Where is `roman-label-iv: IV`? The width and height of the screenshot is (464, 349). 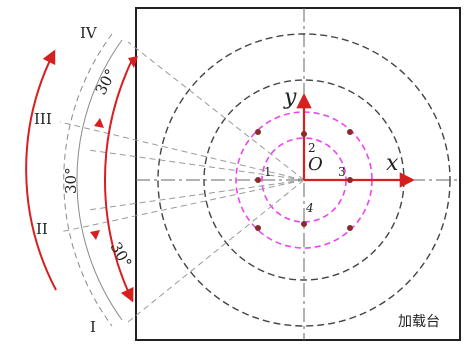
roman-label-iv: IV is located at coordinates (89, 33).